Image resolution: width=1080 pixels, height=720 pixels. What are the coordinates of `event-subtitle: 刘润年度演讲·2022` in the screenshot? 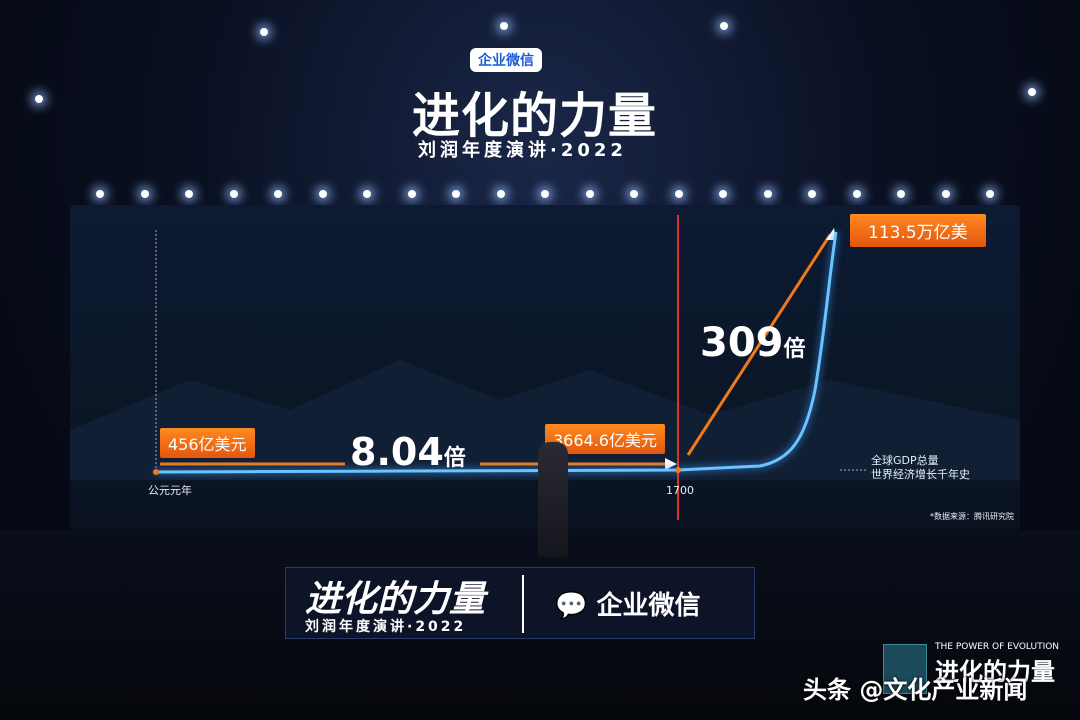 It's located at (522, 150).